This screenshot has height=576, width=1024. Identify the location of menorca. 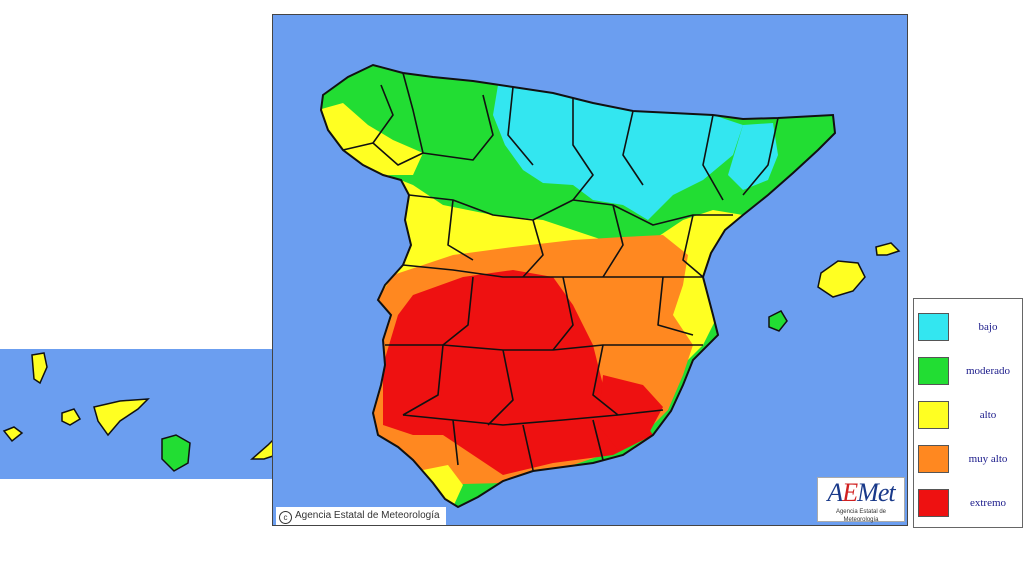
(888, 249).